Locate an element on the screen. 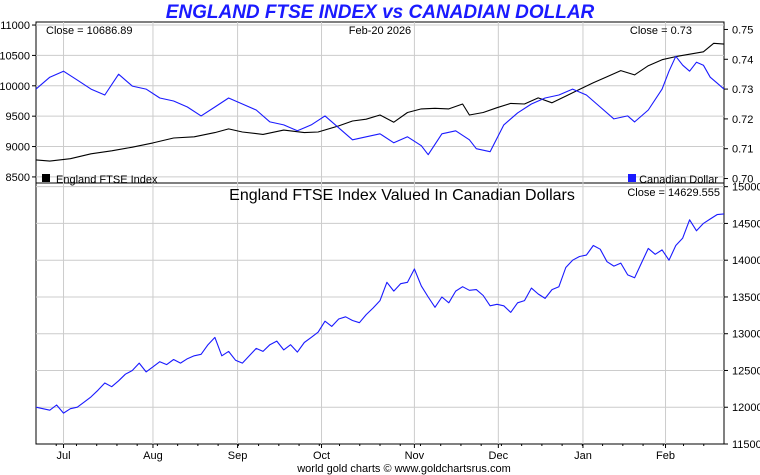 The image size is (760, 475). right-tick-label: 15000 is located at coordinates (746, 188).